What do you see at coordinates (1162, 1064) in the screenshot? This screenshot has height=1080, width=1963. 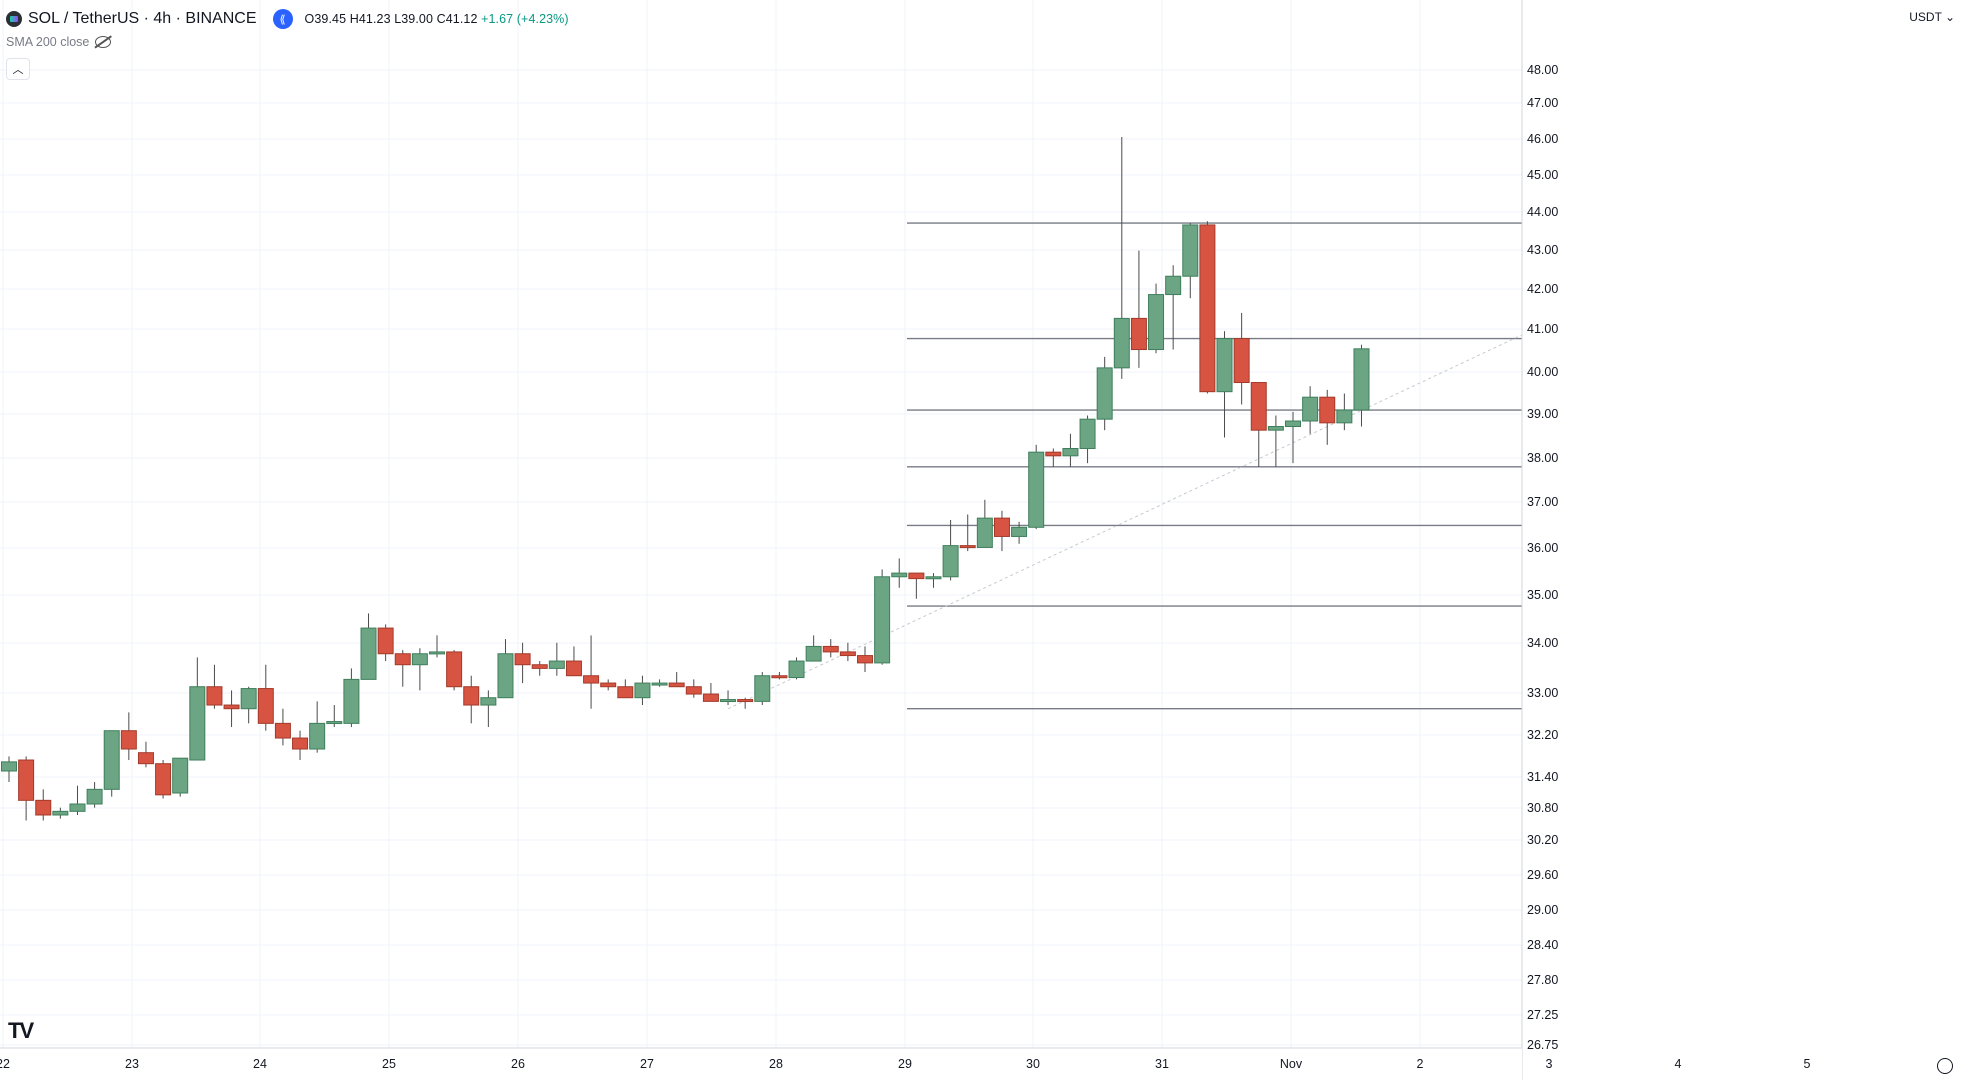 I see `time-tick-label: 31` at bounding box center [1162, 1064].